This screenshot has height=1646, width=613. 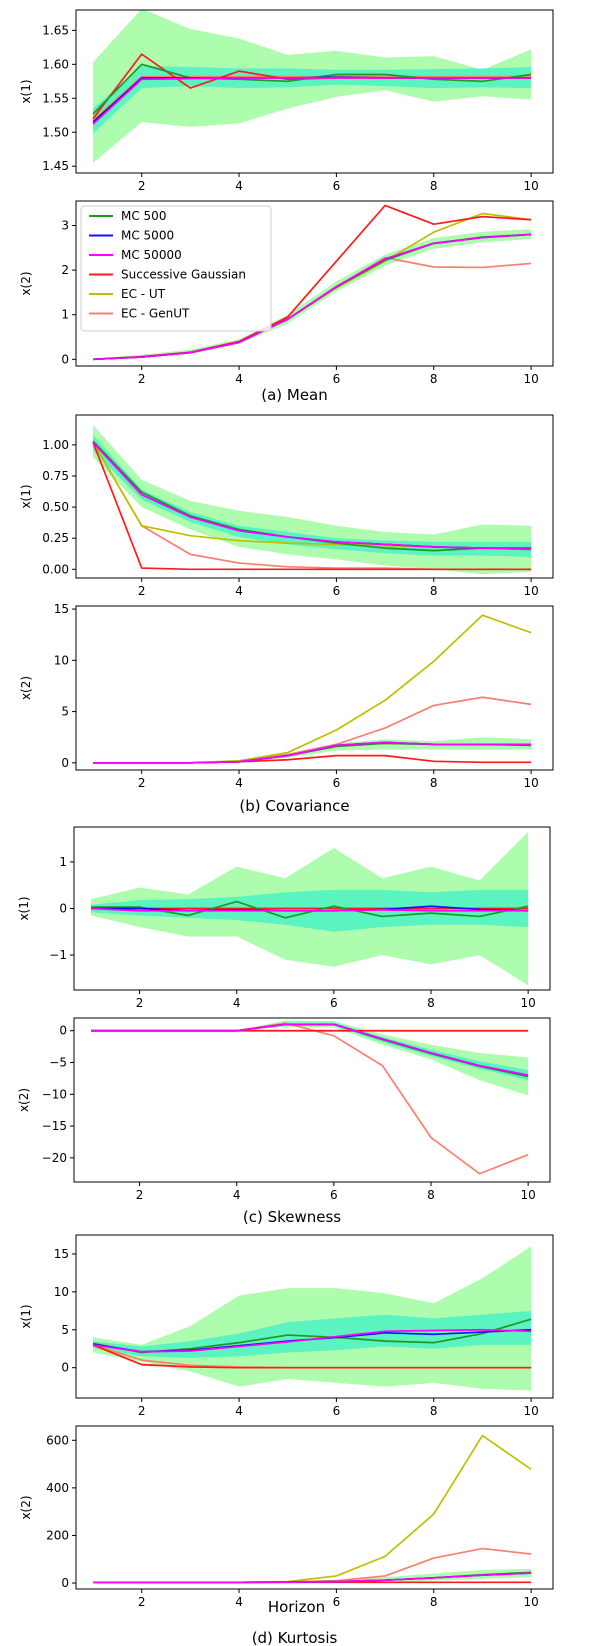 I want to click on subplot-6: 2 4 6 8 10 −20 −15 −10 −5 0 x(2) (c) Skewness, so click(x=284, y=1121).